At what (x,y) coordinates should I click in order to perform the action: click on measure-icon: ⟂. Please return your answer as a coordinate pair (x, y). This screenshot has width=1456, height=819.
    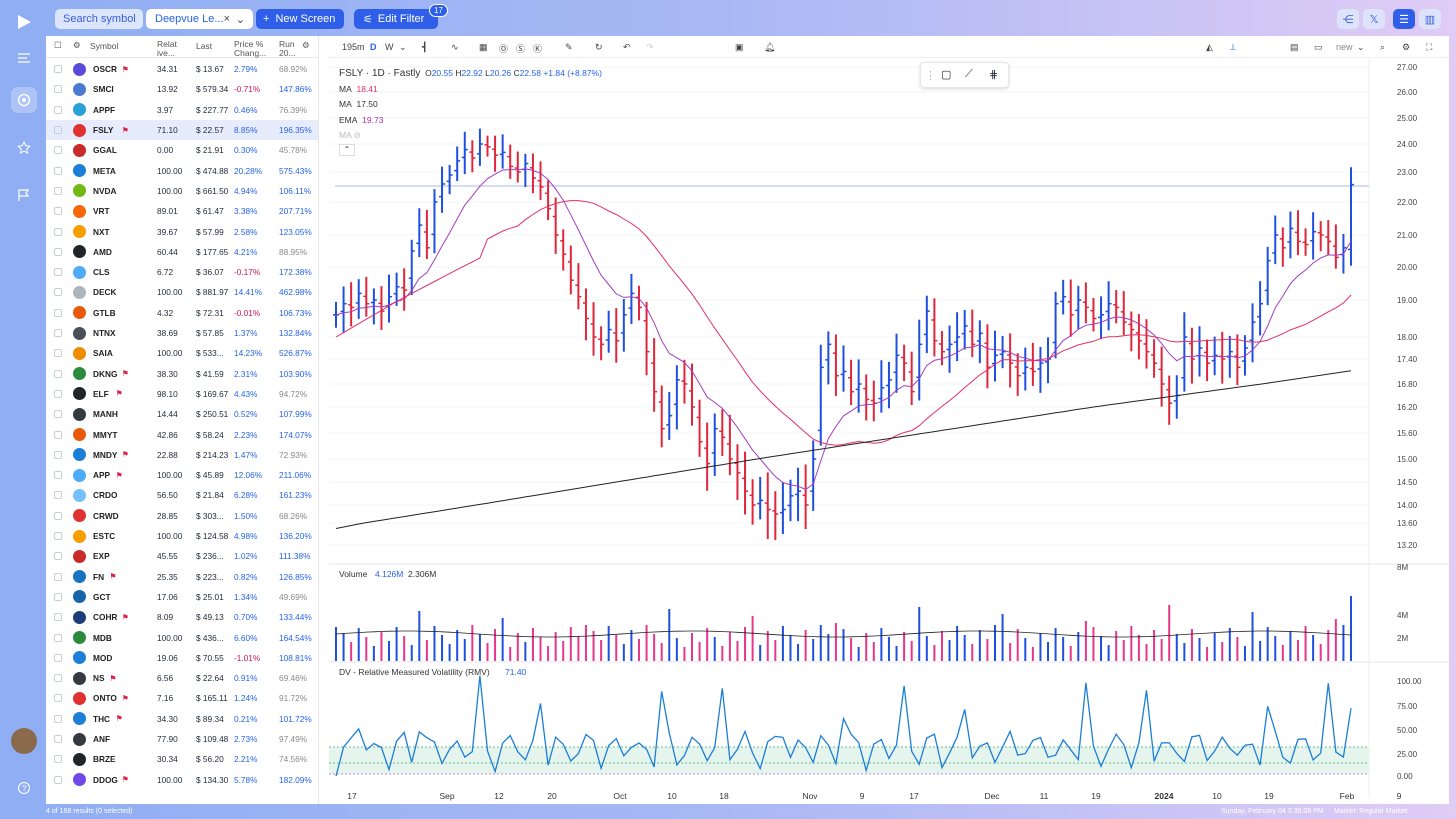
    Looking at the image, I should click on (1233, 47).